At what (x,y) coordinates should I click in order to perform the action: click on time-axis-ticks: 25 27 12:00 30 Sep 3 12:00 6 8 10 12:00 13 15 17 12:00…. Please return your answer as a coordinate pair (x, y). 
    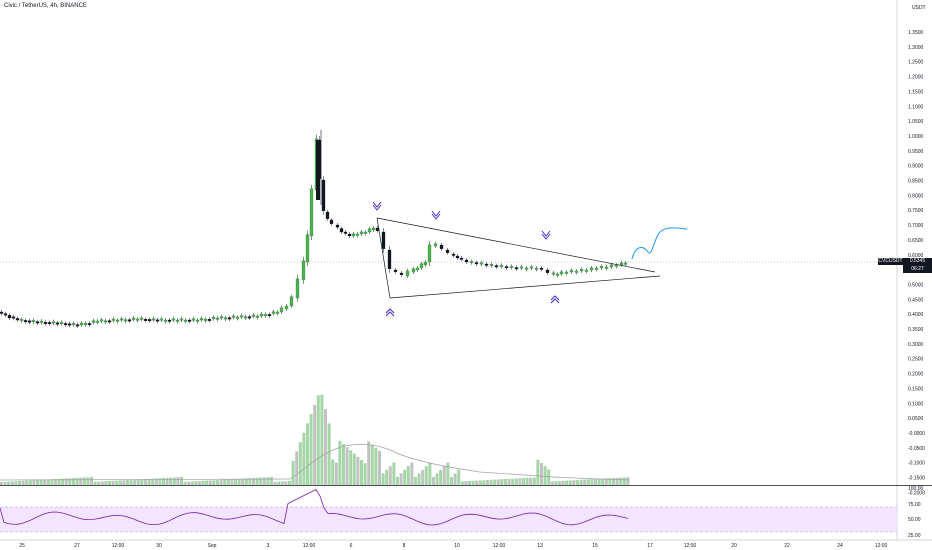
    Looking at the image, I should click on (453, 546).